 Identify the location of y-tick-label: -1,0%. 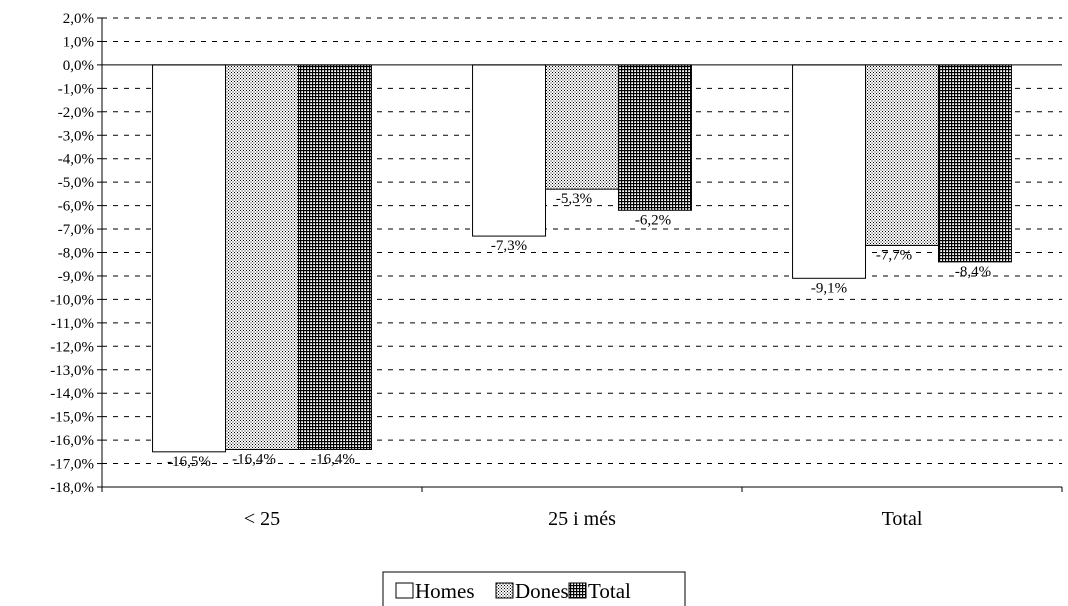
(76, 89).